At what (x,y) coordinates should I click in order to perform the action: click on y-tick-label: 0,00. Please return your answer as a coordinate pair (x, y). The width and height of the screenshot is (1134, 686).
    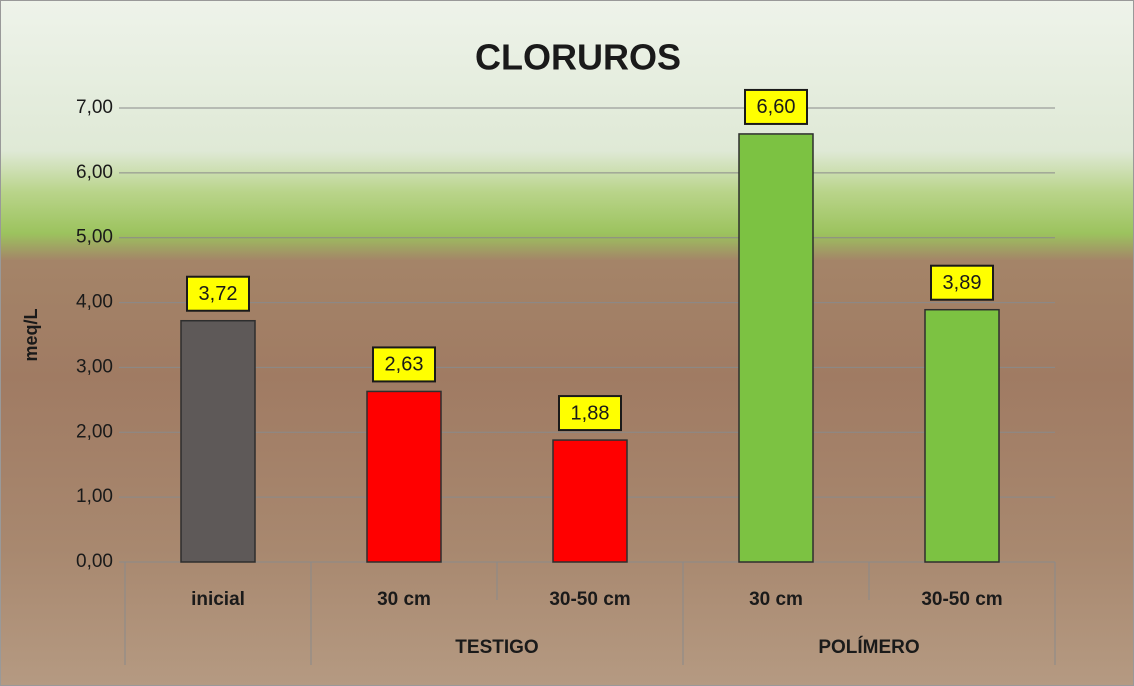
    Looking at the image, I should click on (94, 561).